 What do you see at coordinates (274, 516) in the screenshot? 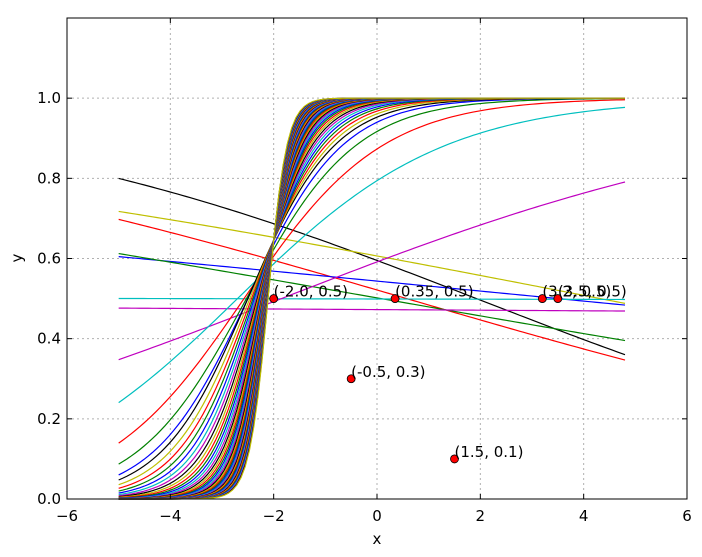
I see `x-tick-label: −2` at bounding box center [274, 516].